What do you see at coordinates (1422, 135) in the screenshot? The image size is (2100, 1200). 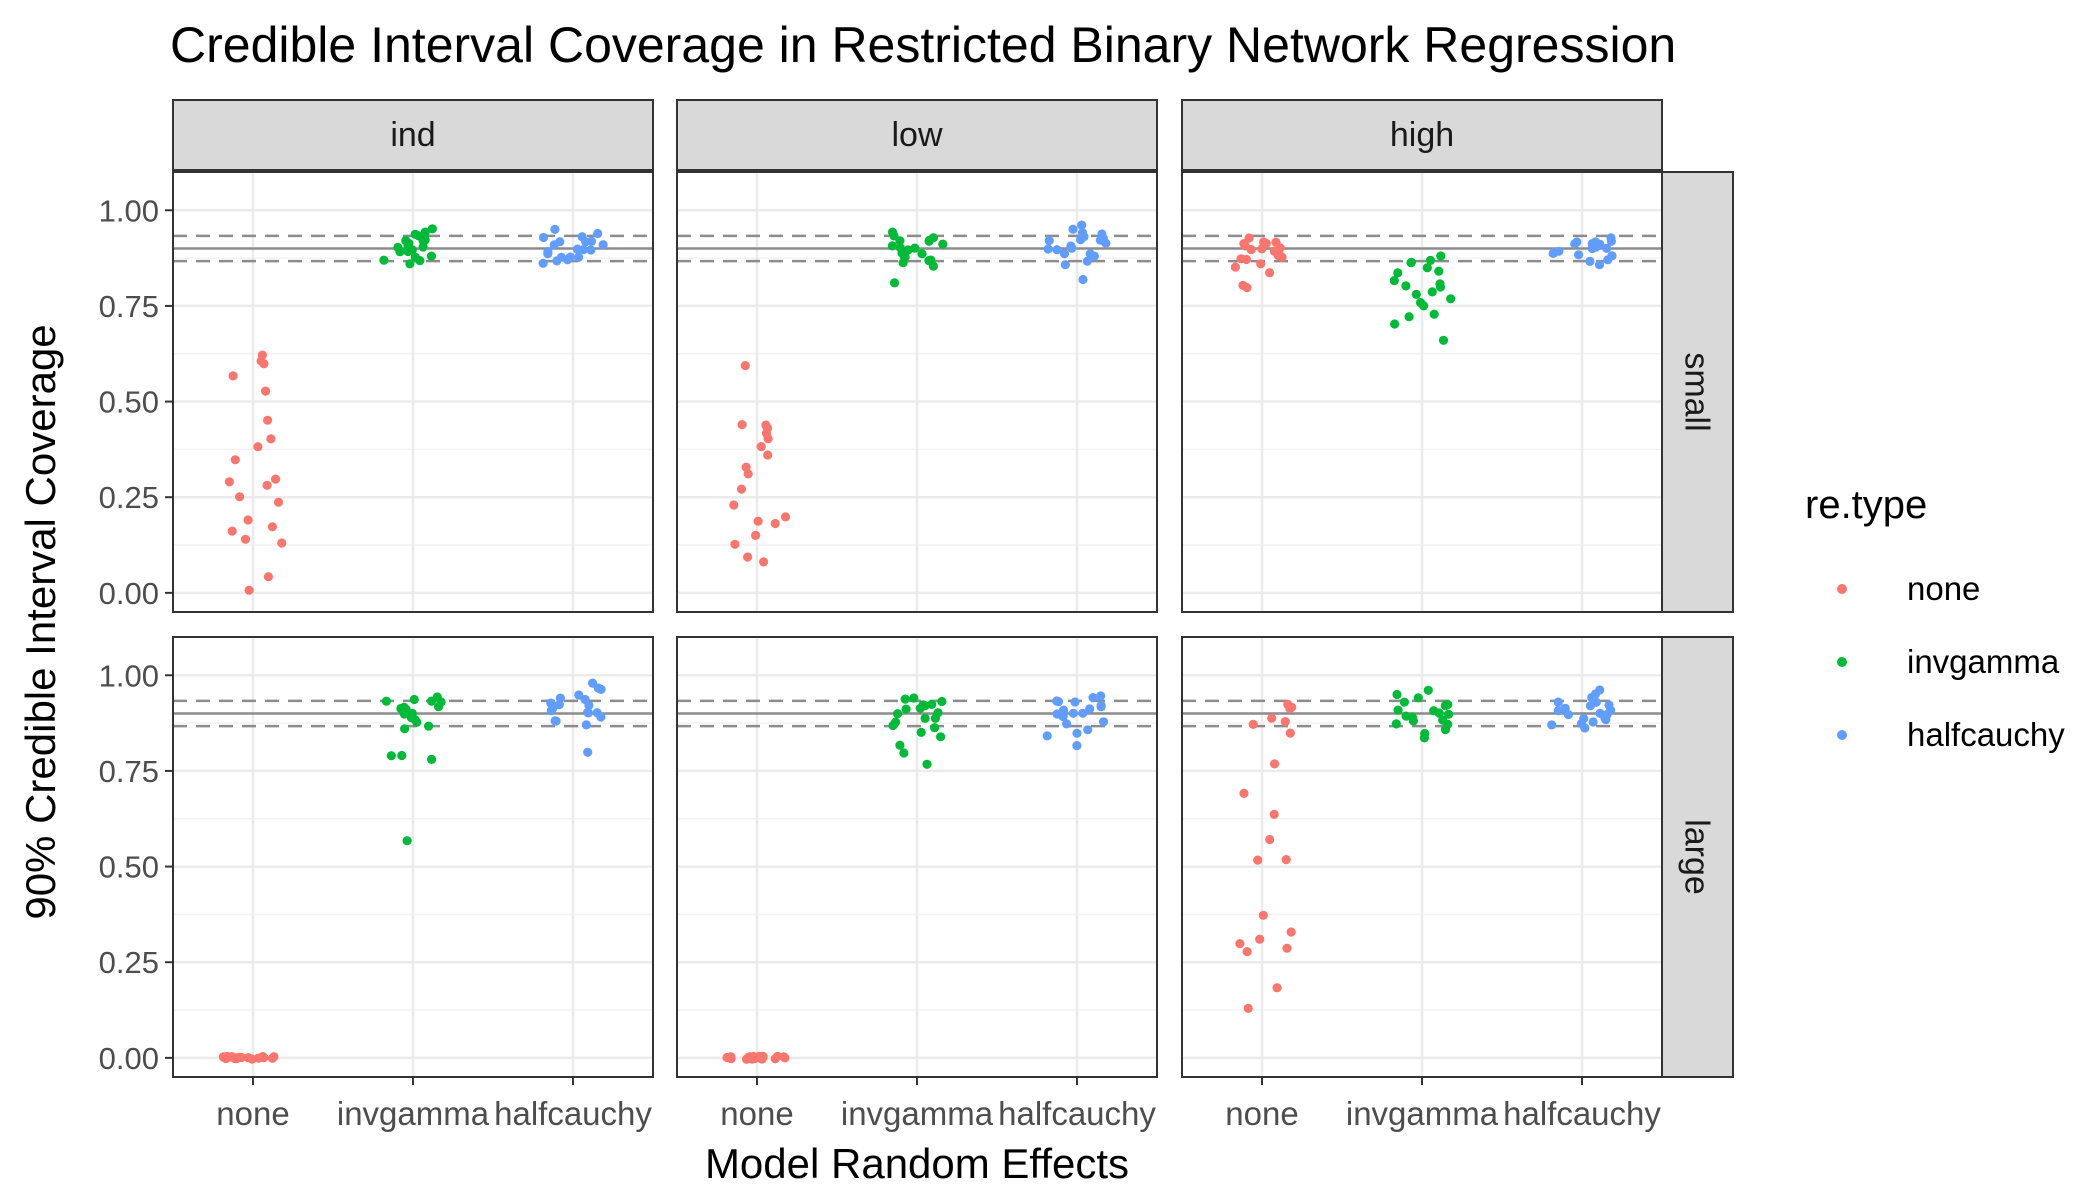 I see `col-strip-high: high` at bounding box center [1422, 135].